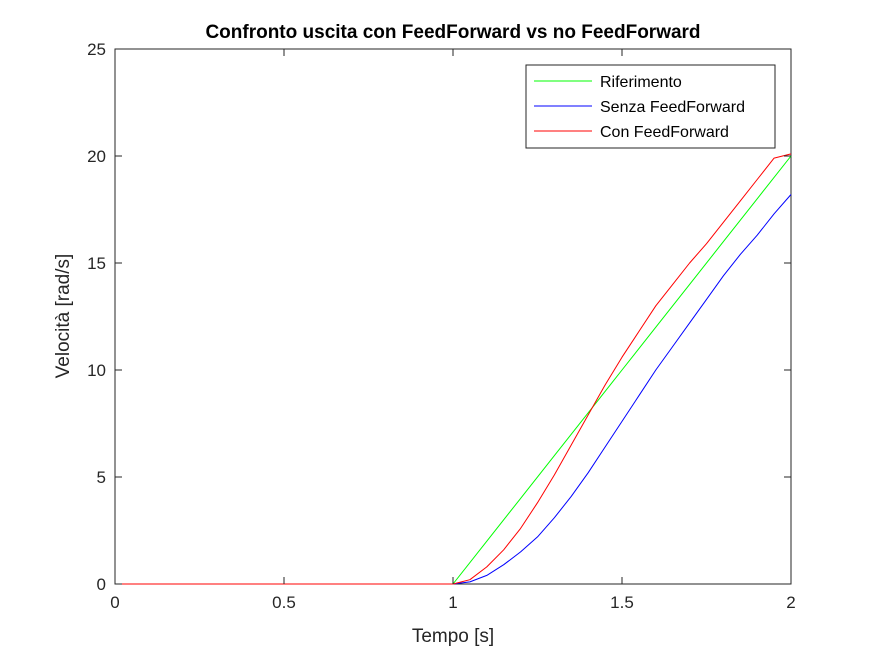 The width and height of the screenshot is (875, 656). I want to click on y-tick-label: 20, so click(96, 156).